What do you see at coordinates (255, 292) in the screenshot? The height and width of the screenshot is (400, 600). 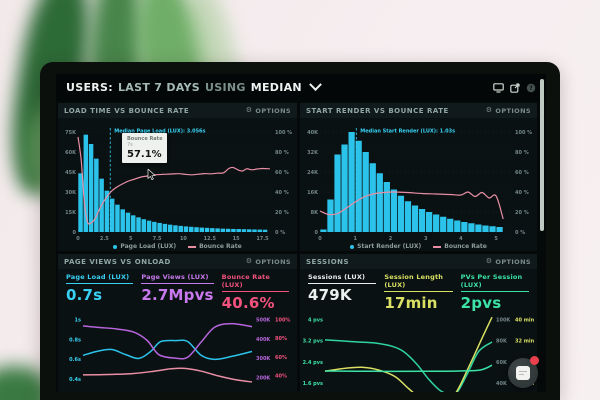 I see `metric-bounce-rate: Bounce Rate (LUX) 40.6%` at bounding box center [255, 292].